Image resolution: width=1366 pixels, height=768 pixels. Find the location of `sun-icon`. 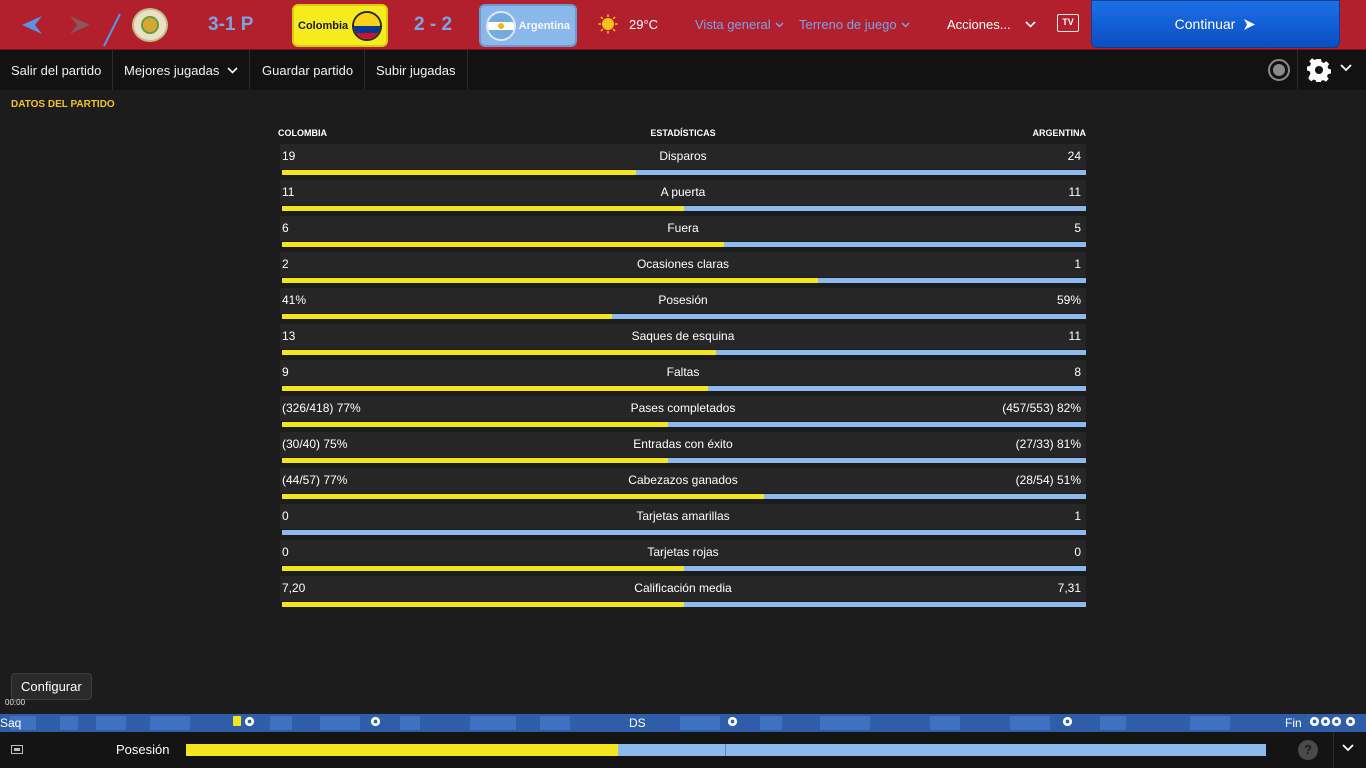

sun-icon is located at coordinates (608, 24).